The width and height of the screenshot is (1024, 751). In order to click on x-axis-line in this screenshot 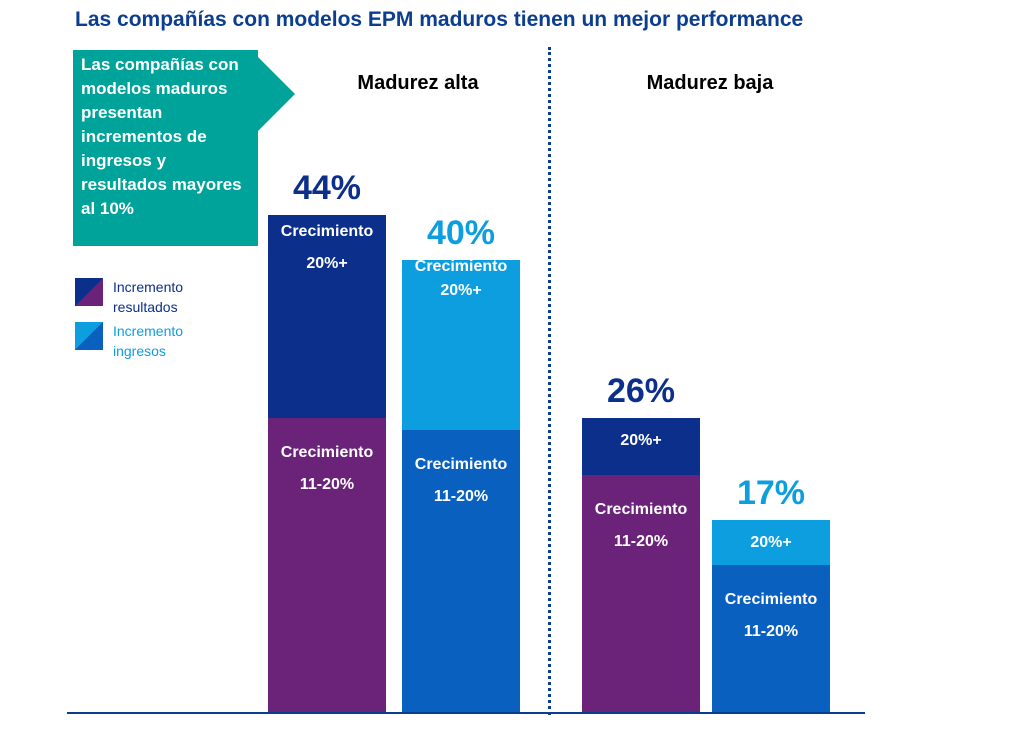, I will do `click(466, 713)`.